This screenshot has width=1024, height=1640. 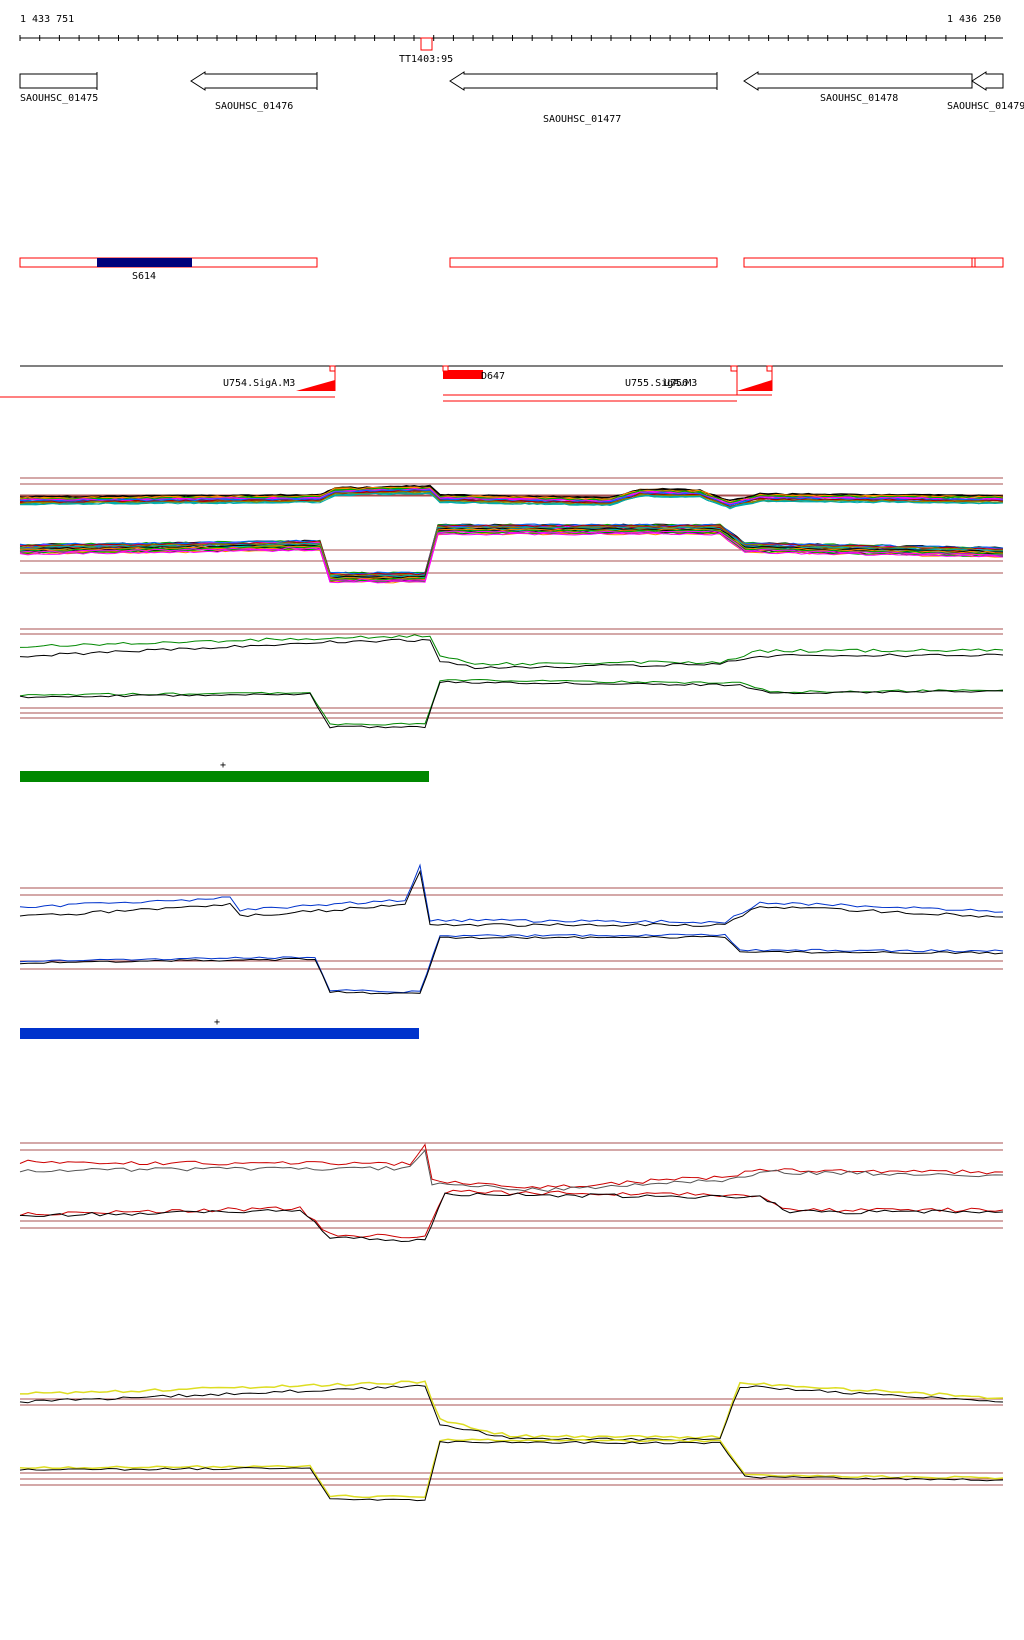 I want to click on expression-track-all-conditions, so click(x=511, y=530).